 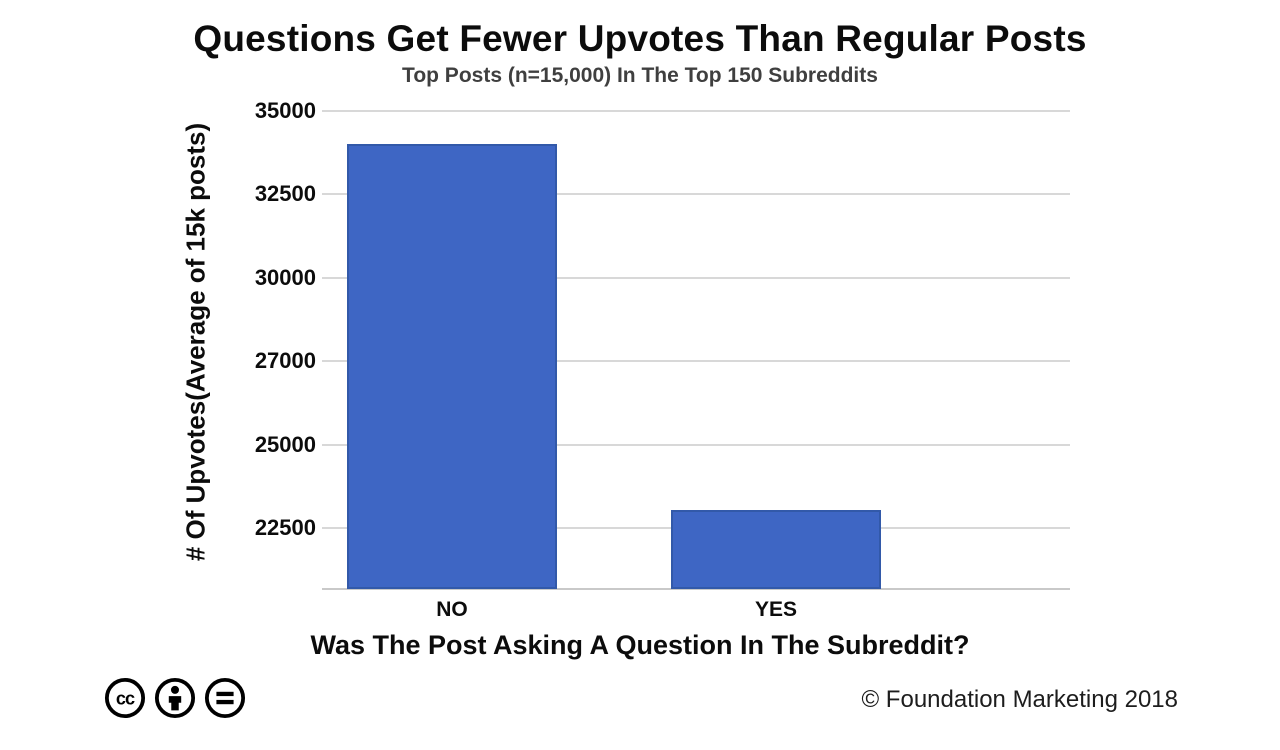 I want to click on y-tick-label: 35000, so click(x=285, y=110).